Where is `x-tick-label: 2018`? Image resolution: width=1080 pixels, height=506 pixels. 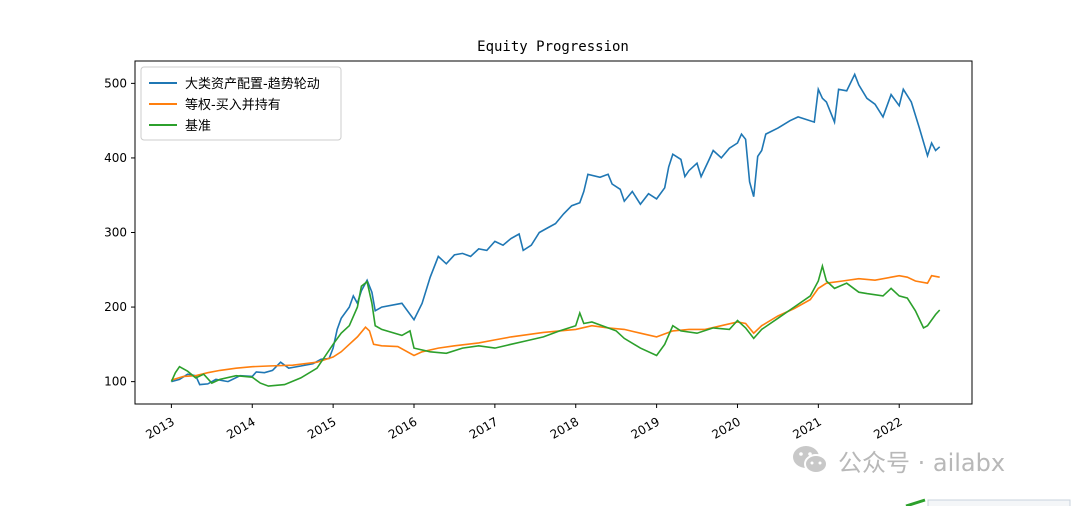 x-tick-label: 2018 is located at coordinates (564, 427).